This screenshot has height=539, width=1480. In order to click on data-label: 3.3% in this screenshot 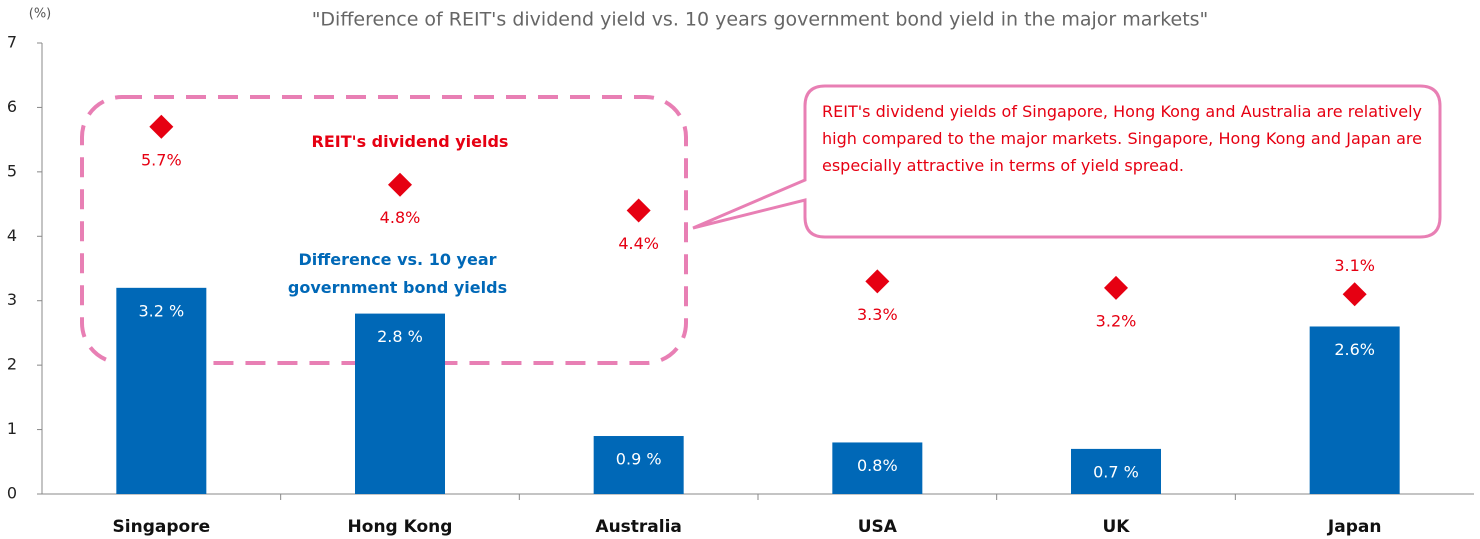, I will do `click(877, 314)`.